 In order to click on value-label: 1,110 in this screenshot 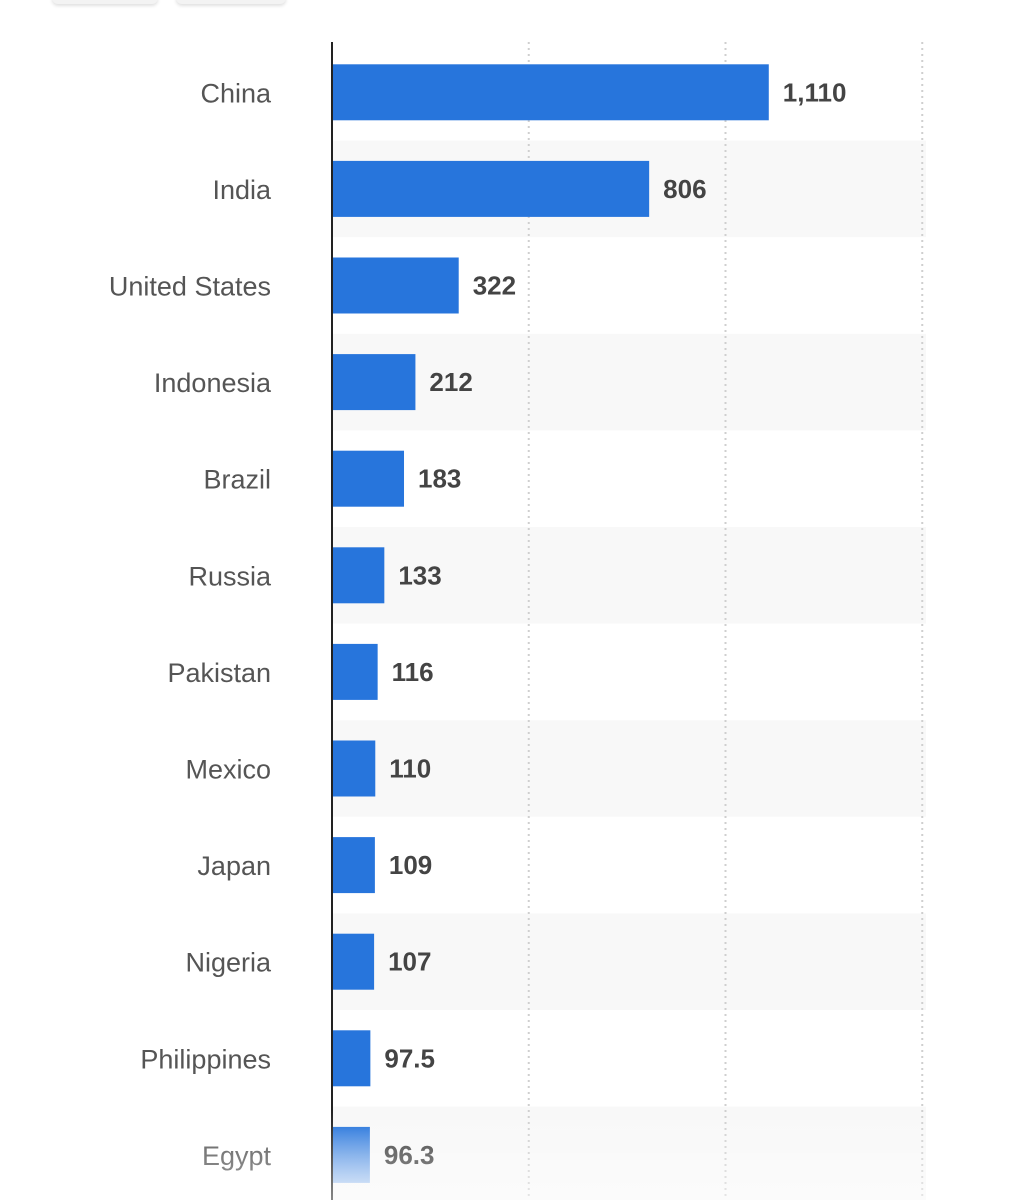, I will do `click(815, 92)`.